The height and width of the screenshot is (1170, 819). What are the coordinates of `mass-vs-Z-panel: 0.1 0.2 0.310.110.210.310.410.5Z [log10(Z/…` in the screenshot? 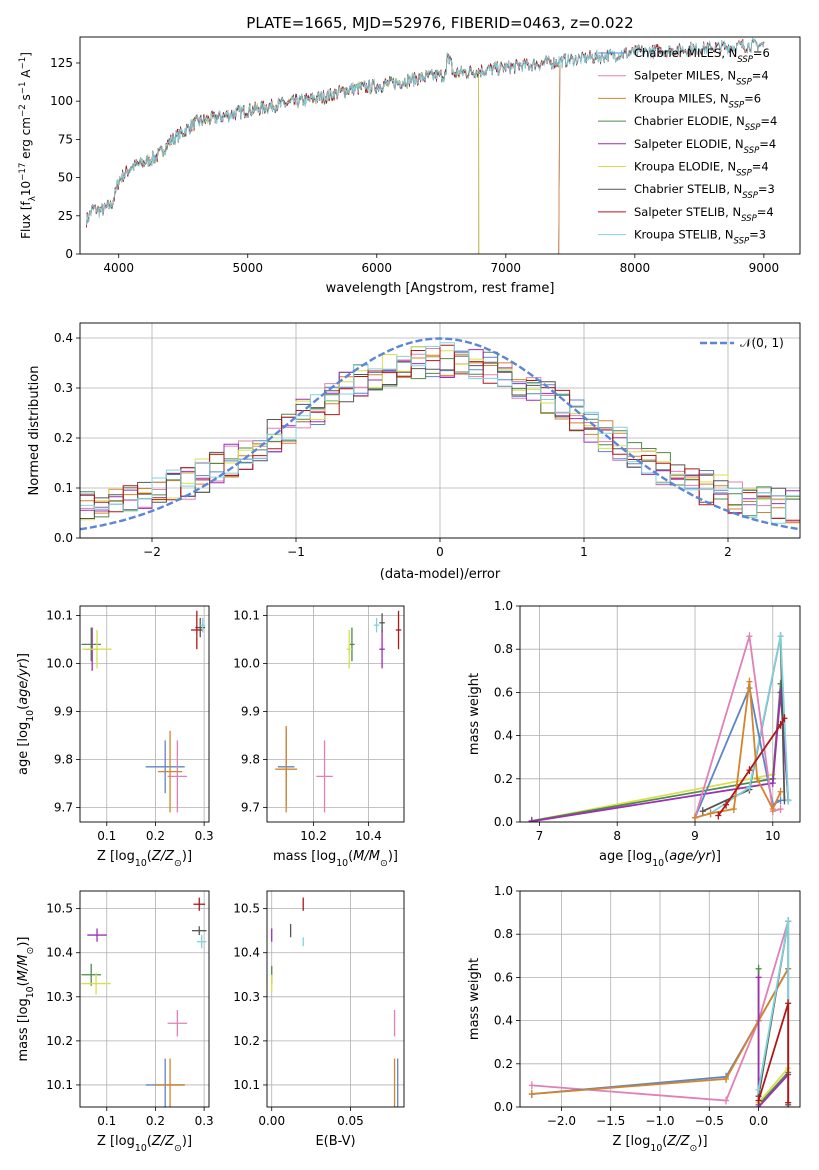 It's located at (115, 1022).